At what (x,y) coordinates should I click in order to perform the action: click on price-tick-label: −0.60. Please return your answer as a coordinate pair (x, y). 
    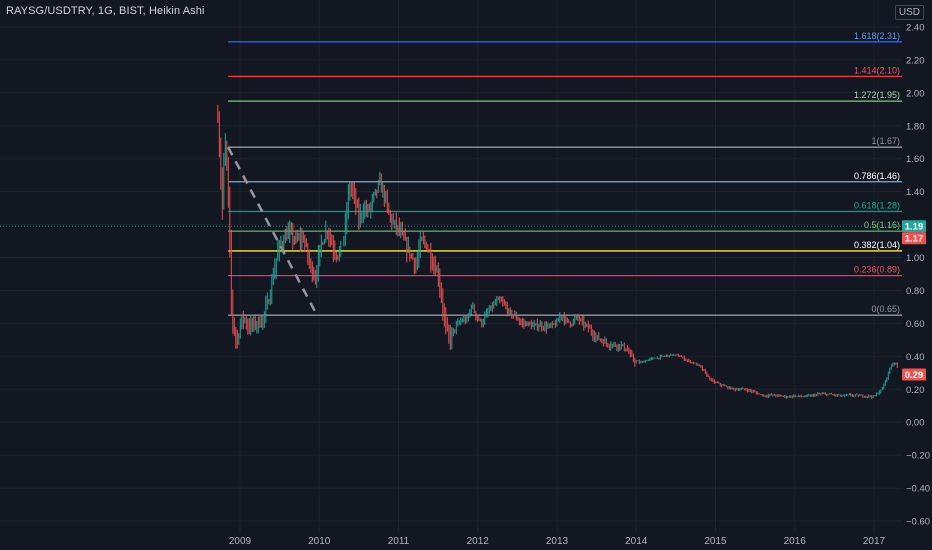
    Looking at the image, I should click on (918, 522).